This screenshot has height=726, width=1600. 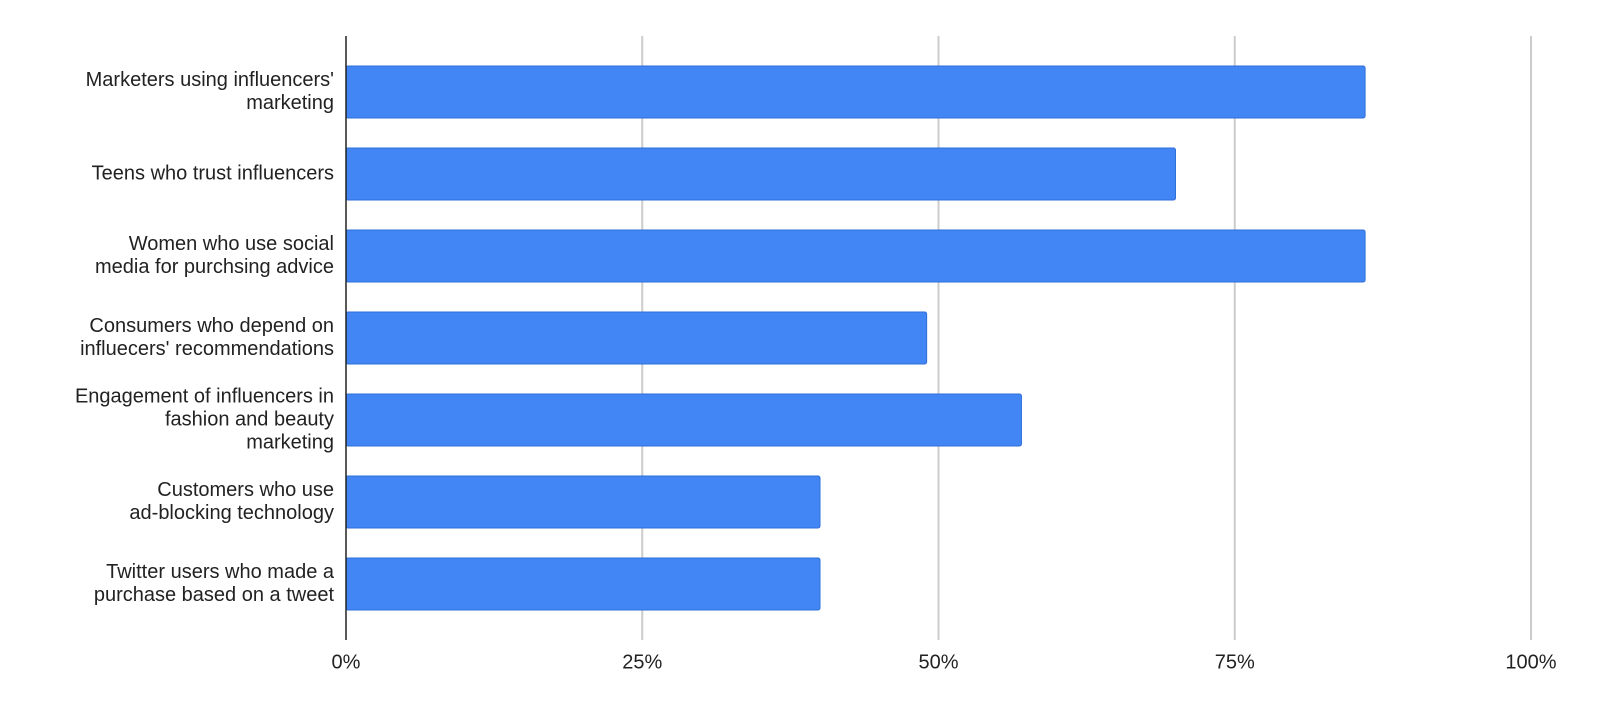 I want to click on y-tick-label: Teens who trust influencers, so click(x=212, y=173).